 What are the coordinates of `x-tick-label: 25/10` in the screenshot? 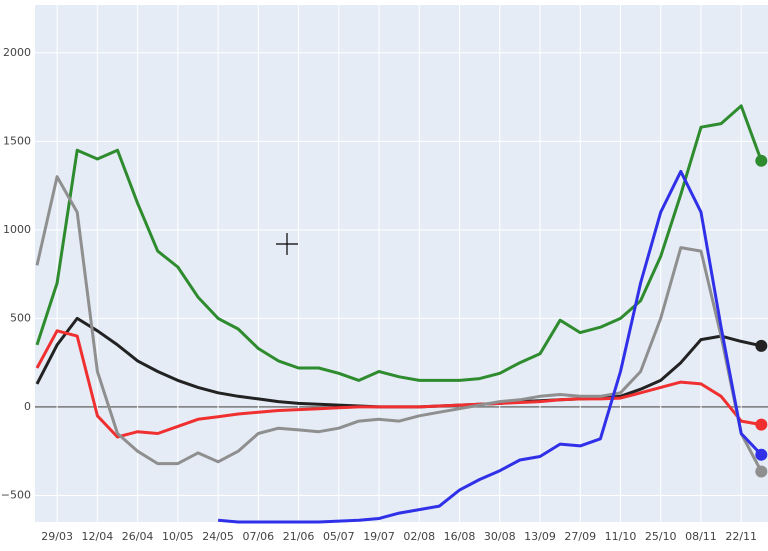 It's located at (661, 536).